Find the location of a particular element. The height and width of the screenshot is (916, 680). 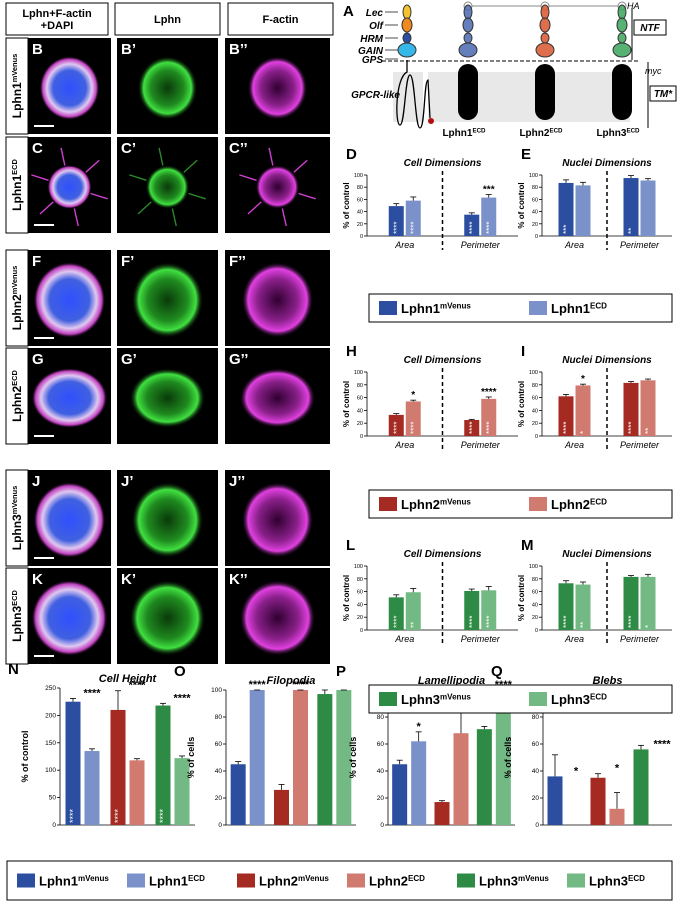

panel-letter: G’ is located at coordinates (129, 359).